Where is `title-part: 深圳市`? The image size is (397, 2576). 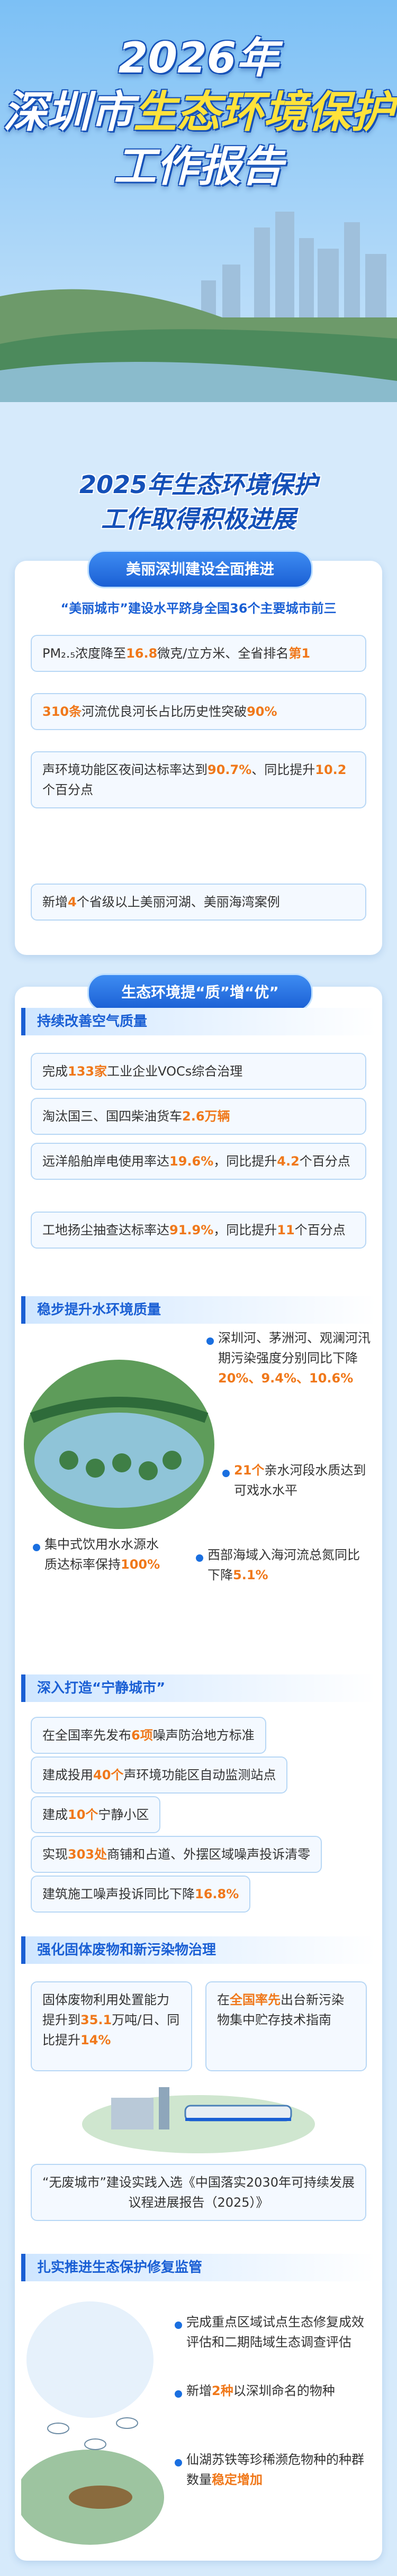 title-part: 深圳市 is located at coordinates (68, 112).